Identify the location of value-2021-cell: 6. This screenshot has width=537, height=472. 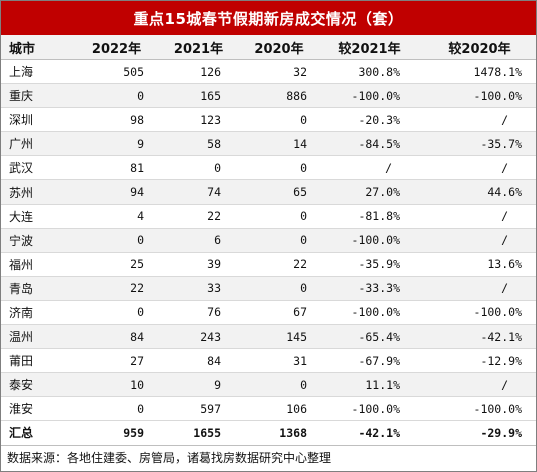
(198, 240).